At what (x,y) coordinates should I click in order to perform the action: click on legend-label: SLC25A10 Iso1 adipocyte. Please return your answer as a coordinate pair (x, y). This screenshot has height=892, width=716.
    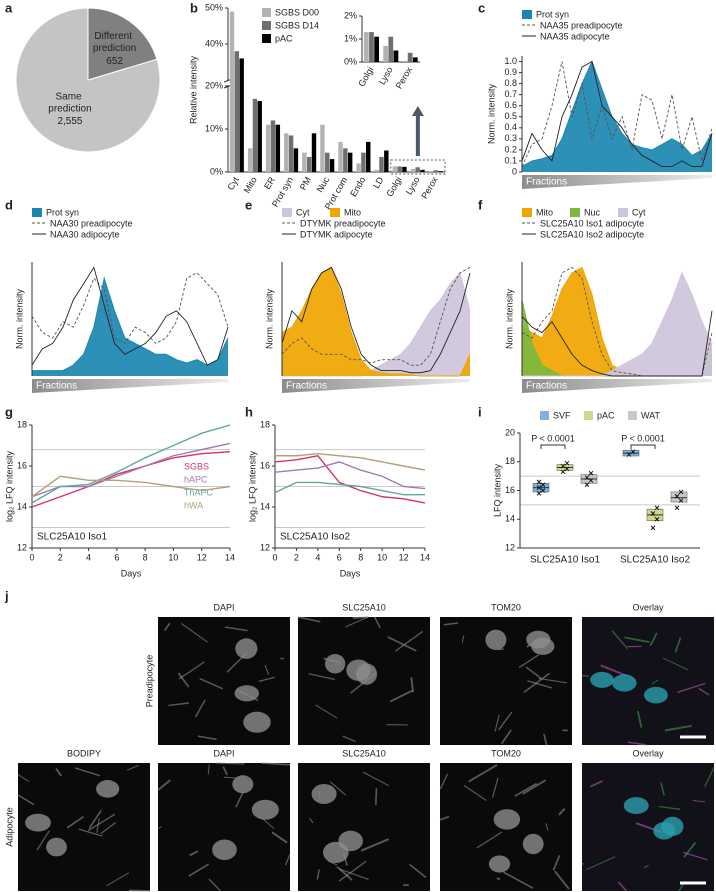
    Looking at the image, I should click on (592, 223).